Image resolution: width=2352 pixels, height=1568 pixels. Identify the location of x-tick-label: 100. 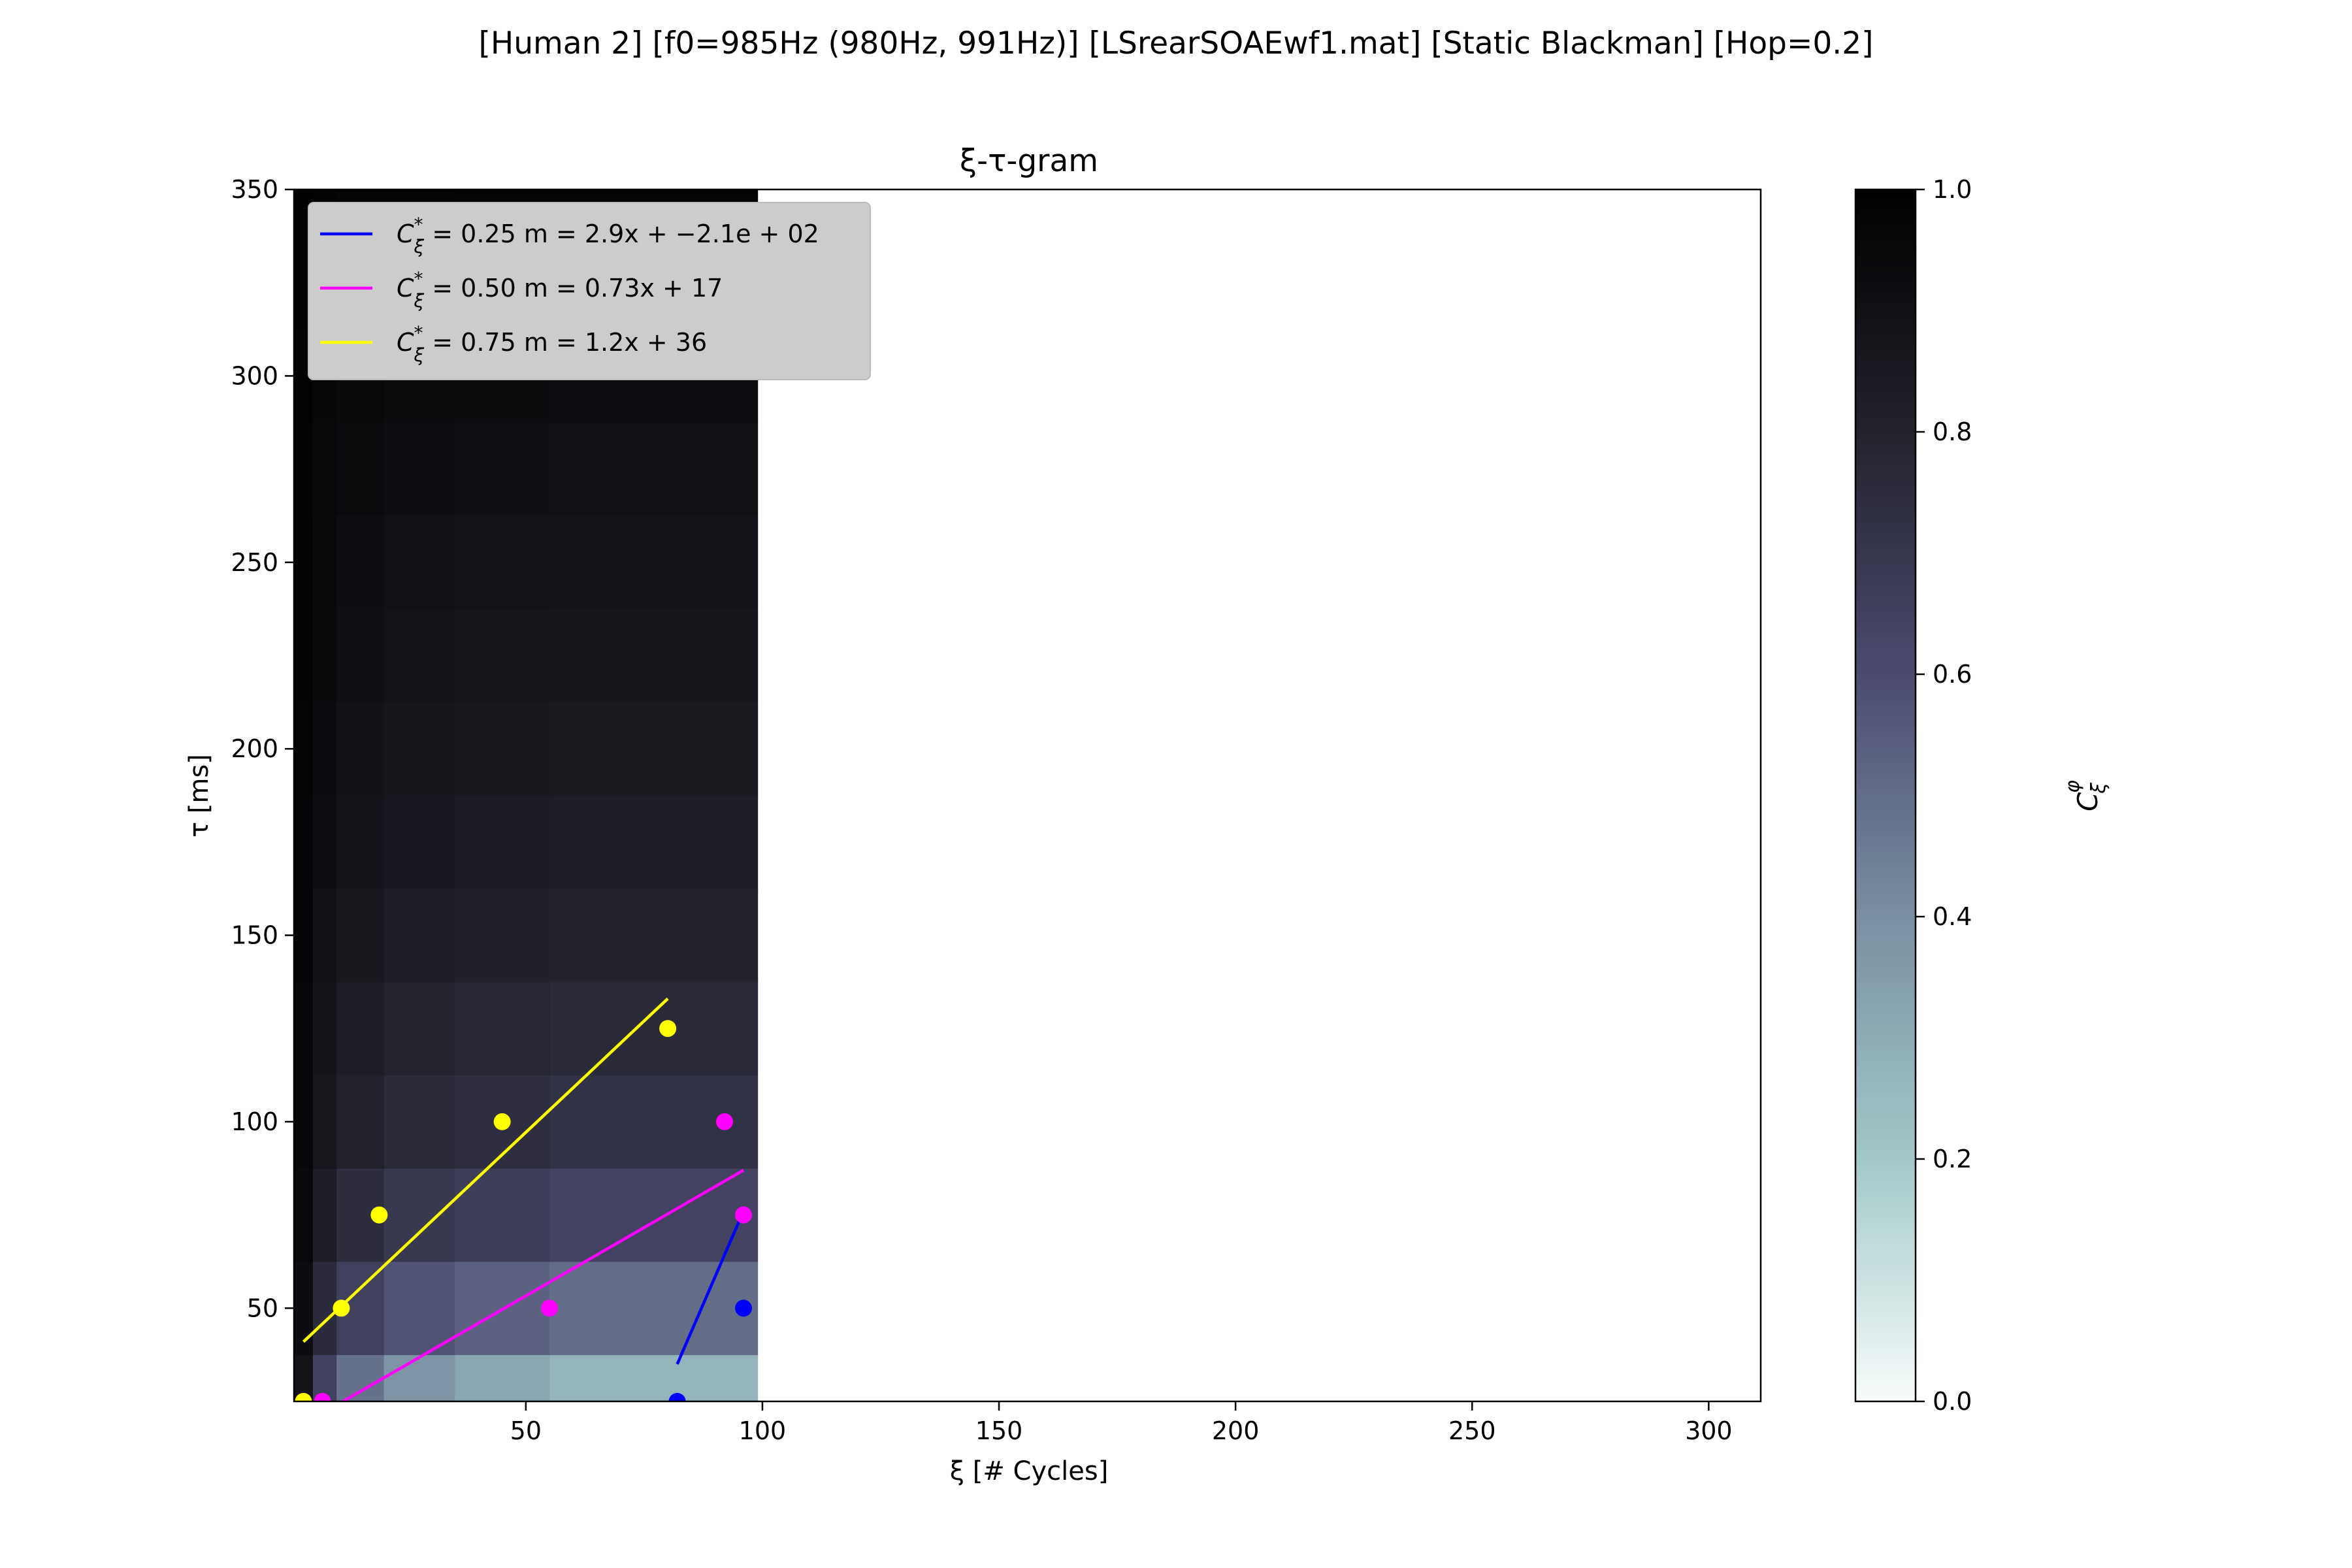
(763, 1430).